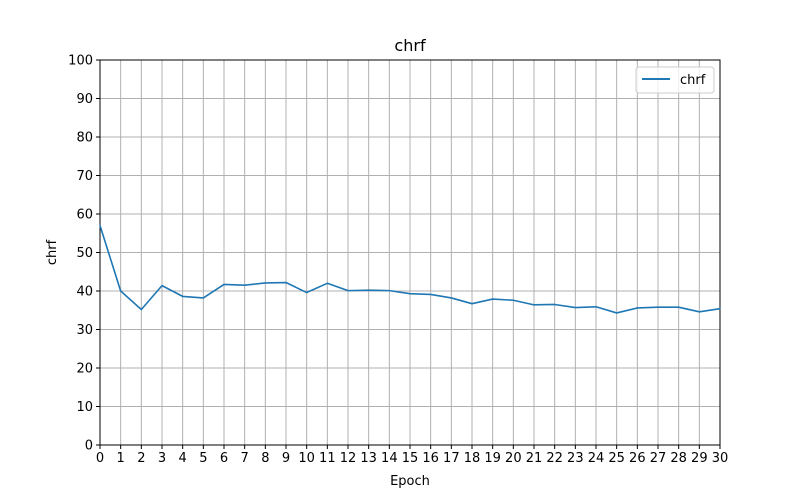  Describe the element at coordinates (265, 458) in the screenshot. I see `x-tick-label: 8` at that location.